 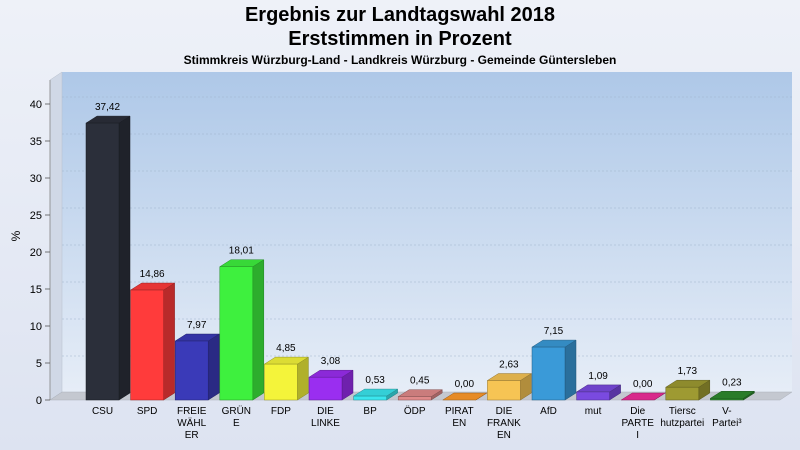 I want to click on x-tick-label: mut, so click(x=593, y=411).